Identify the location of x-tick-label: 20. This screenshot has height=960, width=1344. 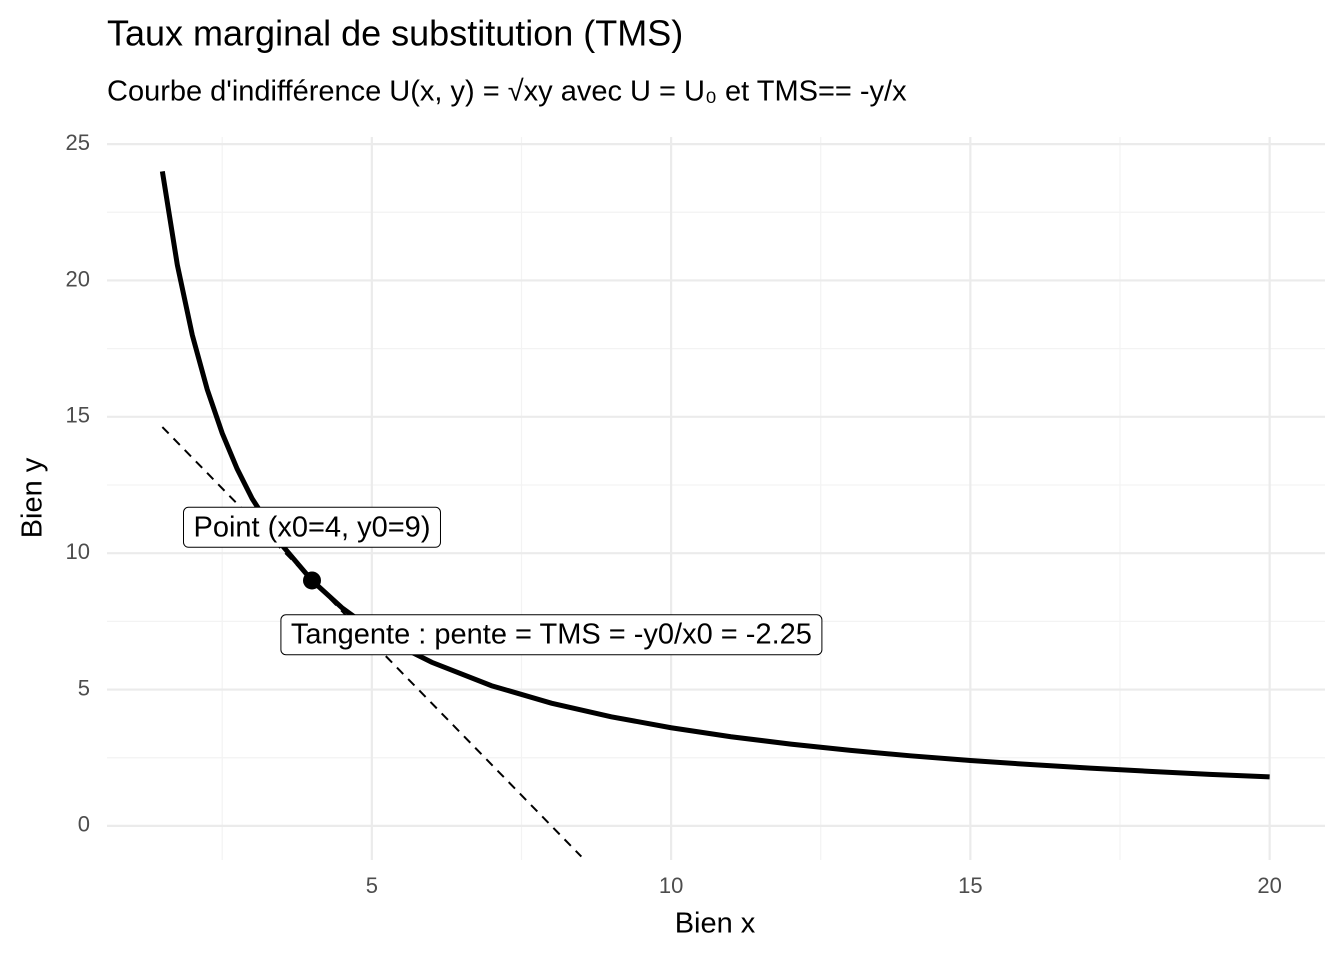
(1269, 885).